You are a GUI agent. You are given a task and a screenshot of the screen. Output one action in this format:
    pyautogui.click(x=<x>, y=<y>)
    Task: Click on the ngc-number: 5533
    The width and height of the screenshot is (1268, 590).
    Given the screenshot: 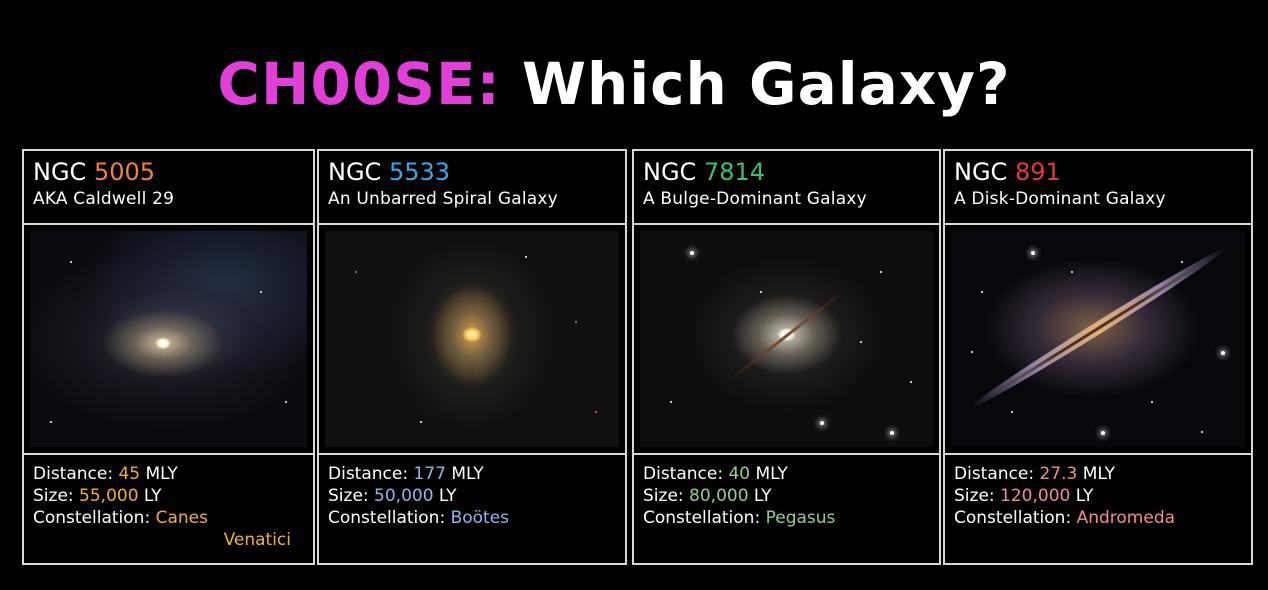 What is the action you would take?
    pyautogui.click(x=419, y=172)
    